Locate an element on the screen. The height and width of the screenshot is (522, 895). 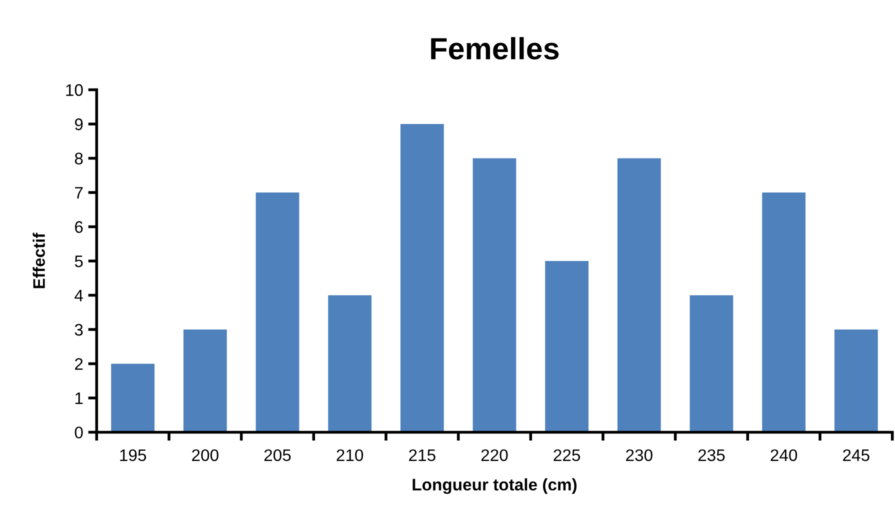
y-tick-label: 9 is located at coordinates (78, 124).